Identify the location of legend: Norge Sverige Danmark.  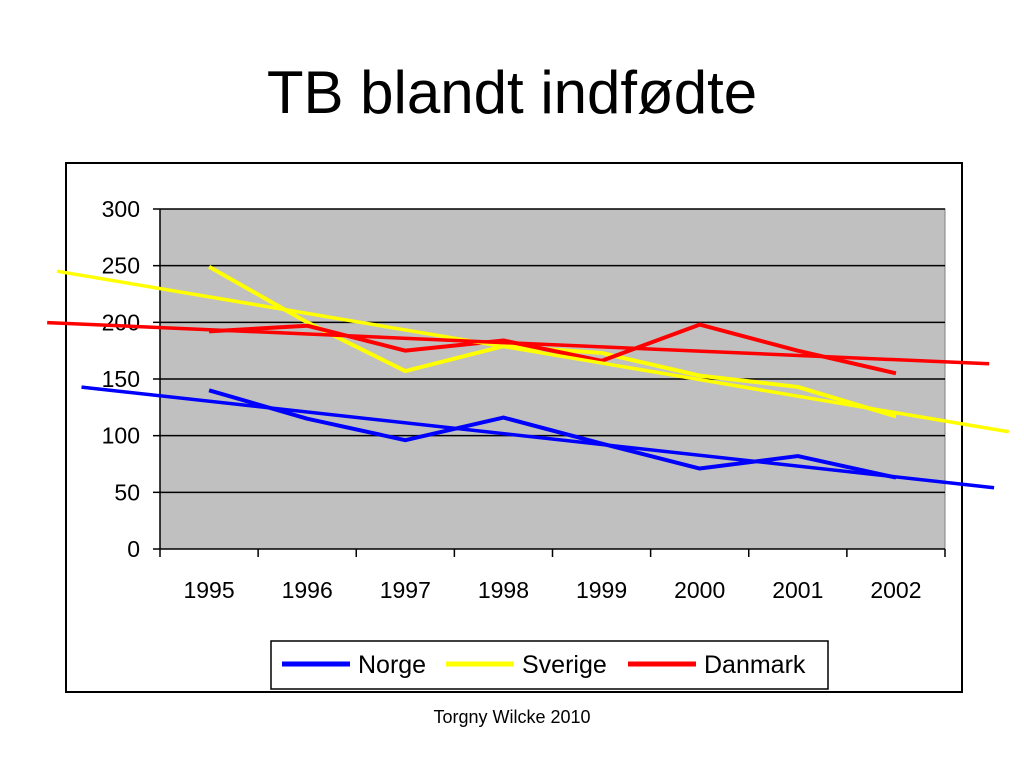
(549, 665).